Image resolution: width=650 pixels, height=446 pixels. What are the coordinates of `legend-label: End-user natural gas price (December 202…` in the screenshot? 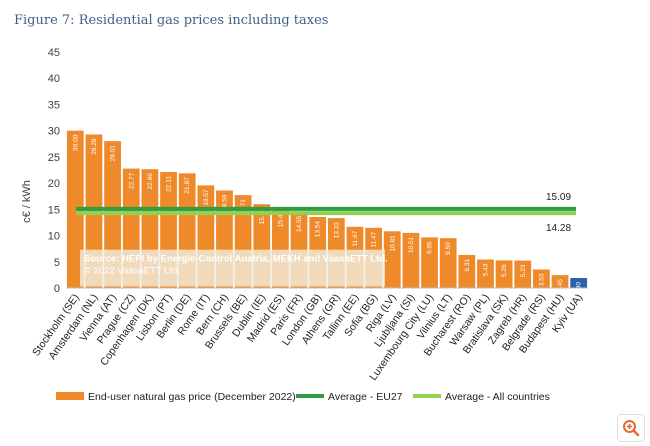 It's located at (192, 397).